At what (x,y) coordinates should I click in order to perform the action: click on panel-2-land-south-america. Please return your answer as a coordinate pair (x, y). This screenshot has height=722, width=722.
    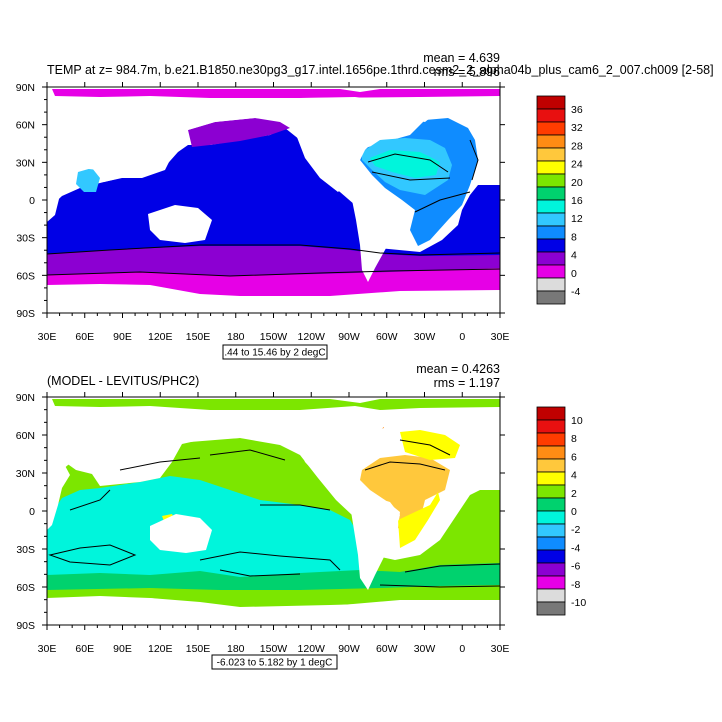
    Looking at the image, I should click on (375, 543).